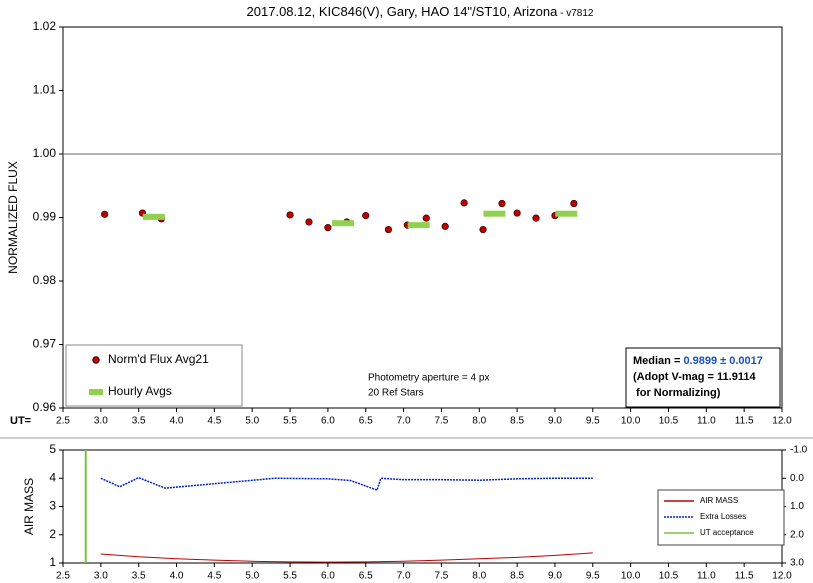 This screenshot has height=583, width=813. I want to click on y-tick-label: 2, so click(52, 534).